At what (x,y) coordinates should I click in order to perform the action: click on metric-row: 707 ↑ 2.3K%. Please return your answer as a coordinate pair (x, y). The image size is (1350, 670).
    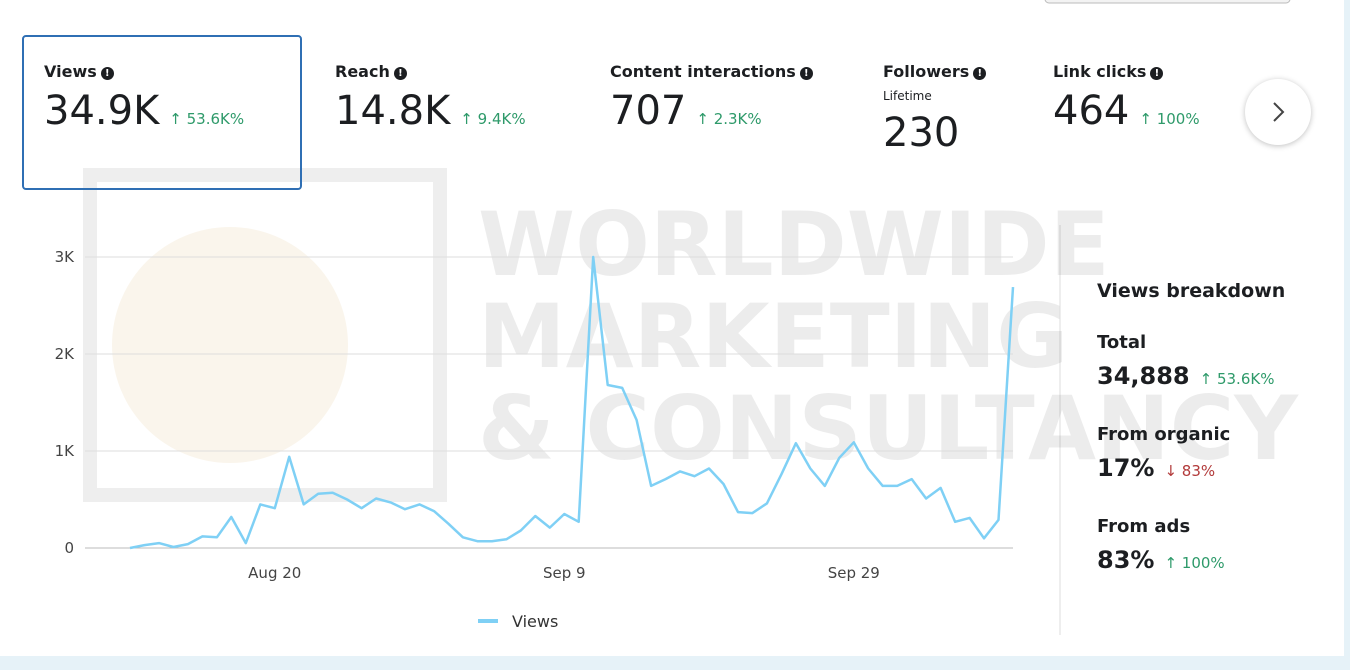
    Looking at the image, I should click on (686, 111).